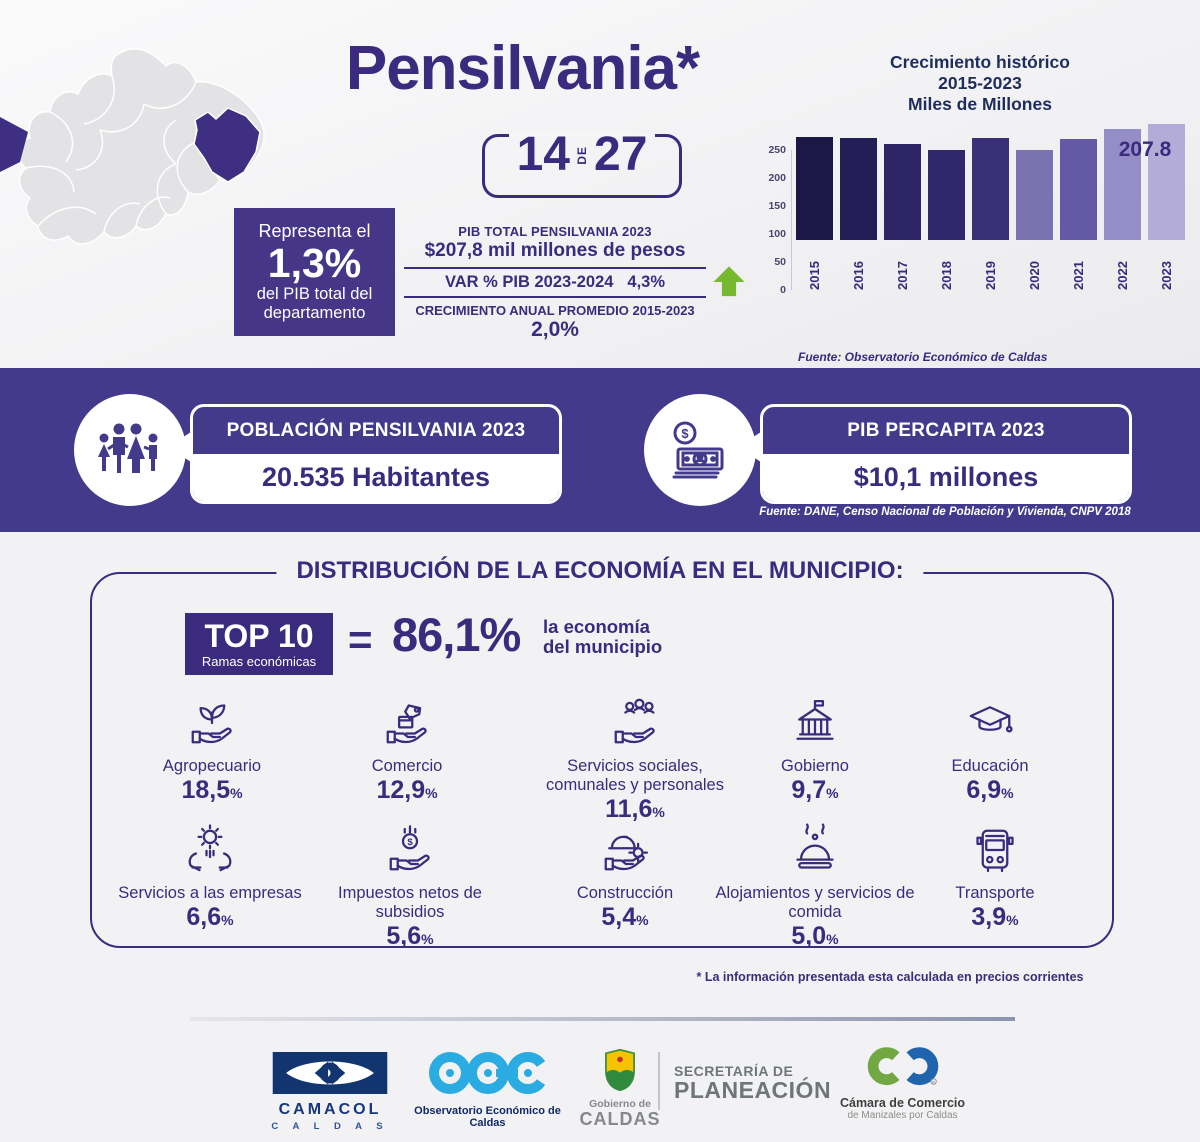 The width and height of the screenshot is (1200, 1142). I want to click on sector-name: Educación, so click(990, 766).